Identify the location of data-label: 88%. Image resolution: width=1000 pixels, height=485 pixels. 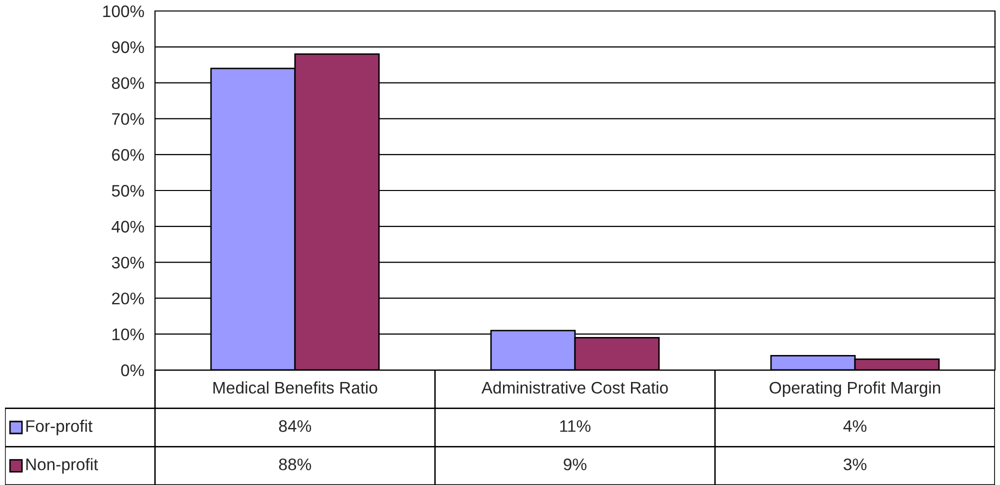
(295, 464).